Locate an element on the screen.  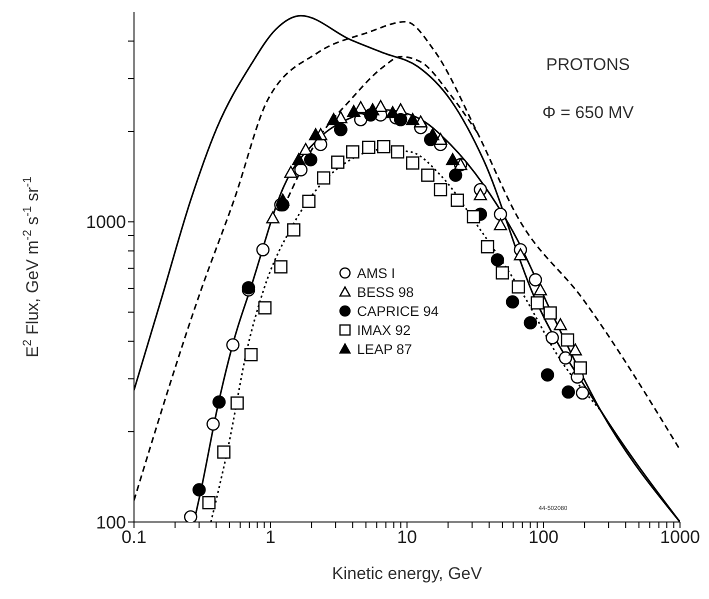
x-axis-title: Kinetic energy, GeV is located at coordinates (407, 573).